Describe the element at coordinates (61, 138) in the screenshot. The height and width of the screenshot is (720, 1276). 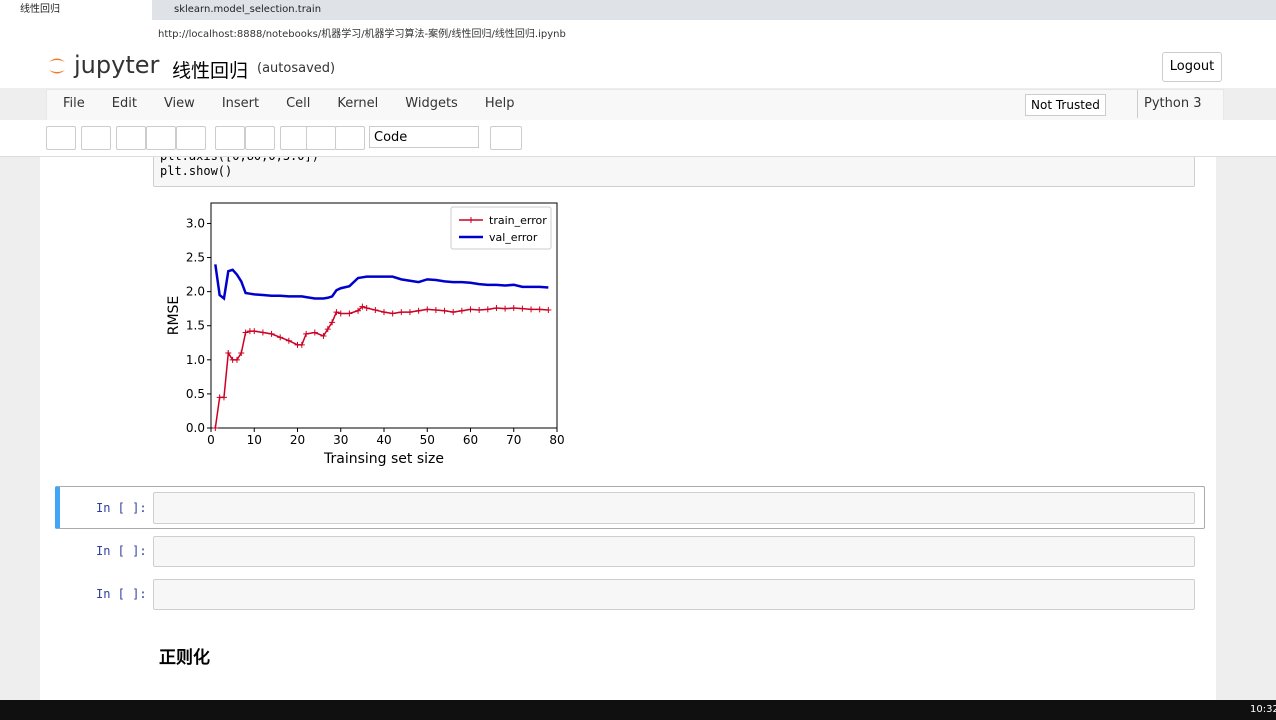
I see `save-button` at that location.